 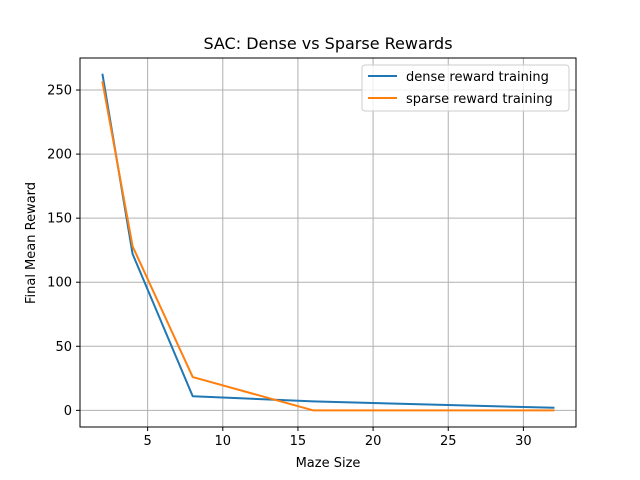 What do you see at coordinates (59, 283) in the screenshot?
I see `y-tick-label: 100` at bounding box center [59, 283].